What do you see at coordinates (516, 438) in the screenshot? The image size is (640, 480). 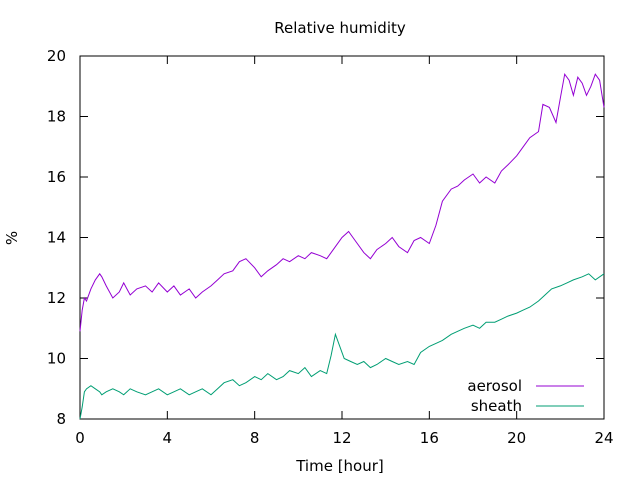 I see `x-tick-label: 20` at bounding box center [516, 438].